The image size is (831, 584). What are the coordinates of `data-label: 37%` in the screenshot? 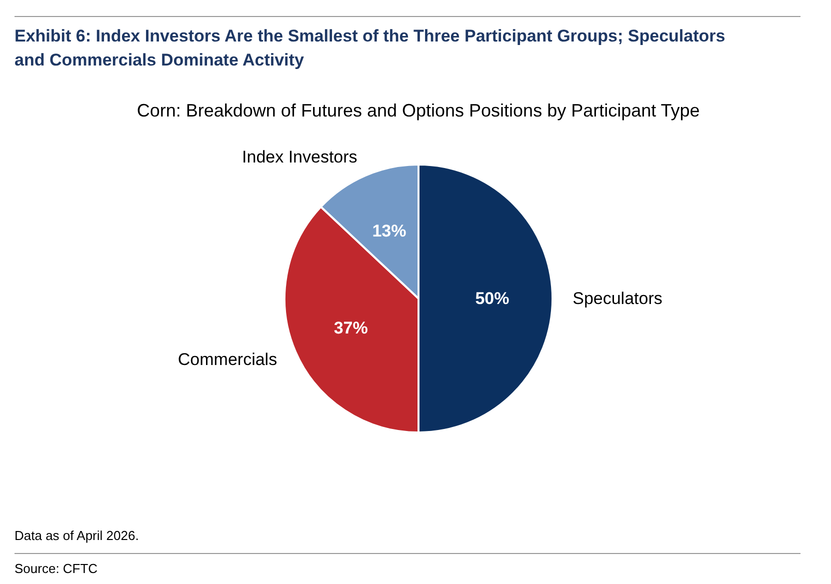 It's located at (351, 328).